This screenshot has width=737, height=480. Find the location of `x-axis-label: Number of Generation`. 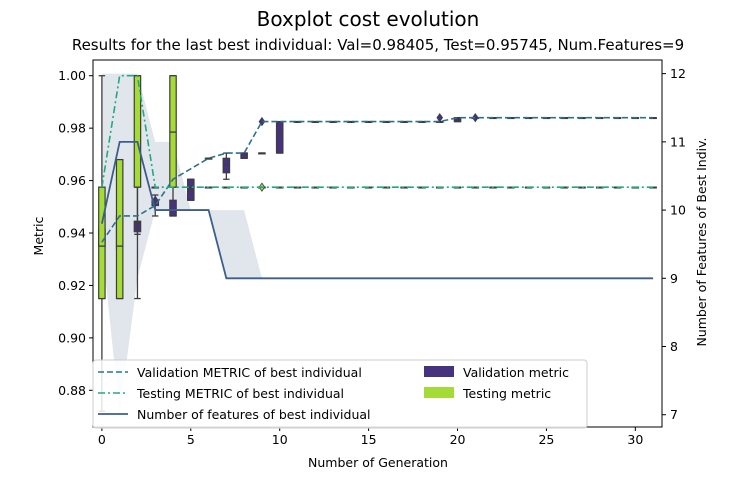

x-axis-label: Number of Generation is located at coordinates (378, 462).